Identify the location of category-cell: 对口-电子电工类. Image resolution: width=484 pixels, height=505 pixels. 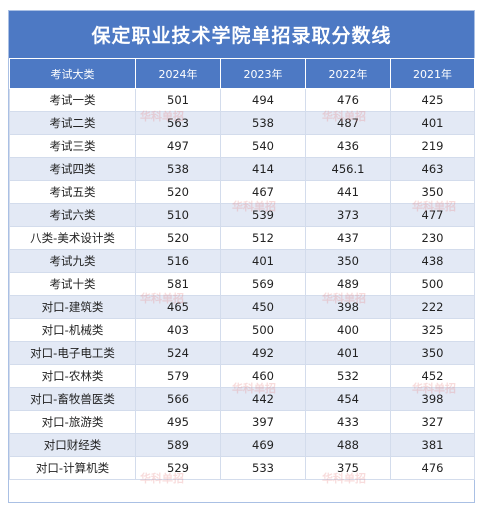
(72, 353).